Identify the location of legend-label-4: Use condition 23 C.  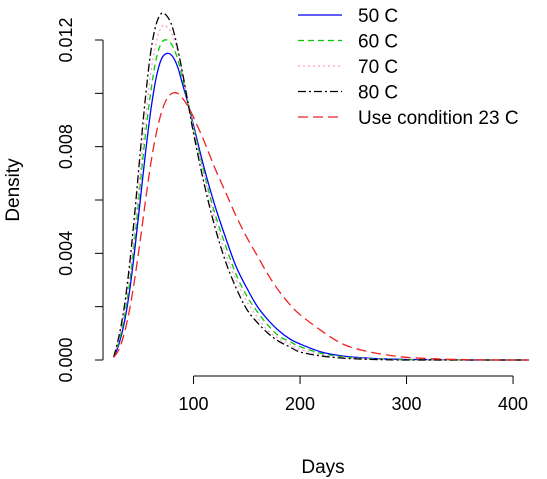
(438, 118).